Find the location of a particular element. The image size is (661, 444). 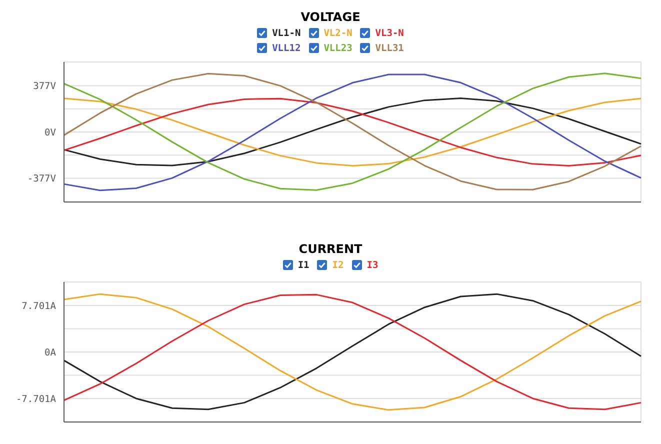

y-tick-label: 0V is located at coordinates (50, 132).